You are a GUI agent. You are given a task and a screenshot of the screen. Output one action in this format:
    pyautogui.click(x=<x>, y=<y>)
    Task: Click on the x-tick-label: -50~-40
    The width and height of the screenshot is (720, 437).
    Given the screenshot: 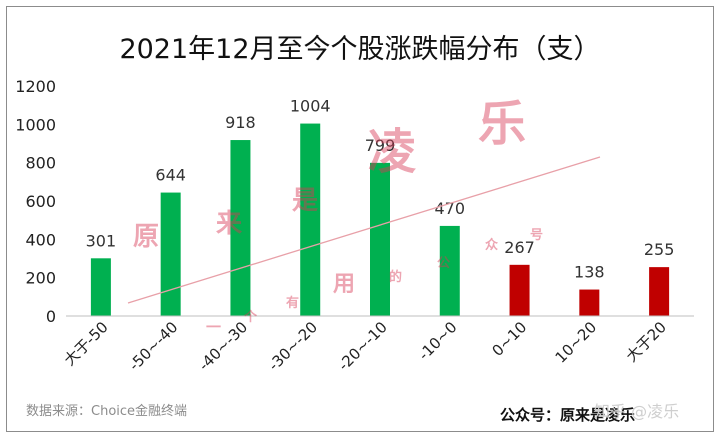 What is the action you would take?
    pyautogui.click(x=153, y=346)
    